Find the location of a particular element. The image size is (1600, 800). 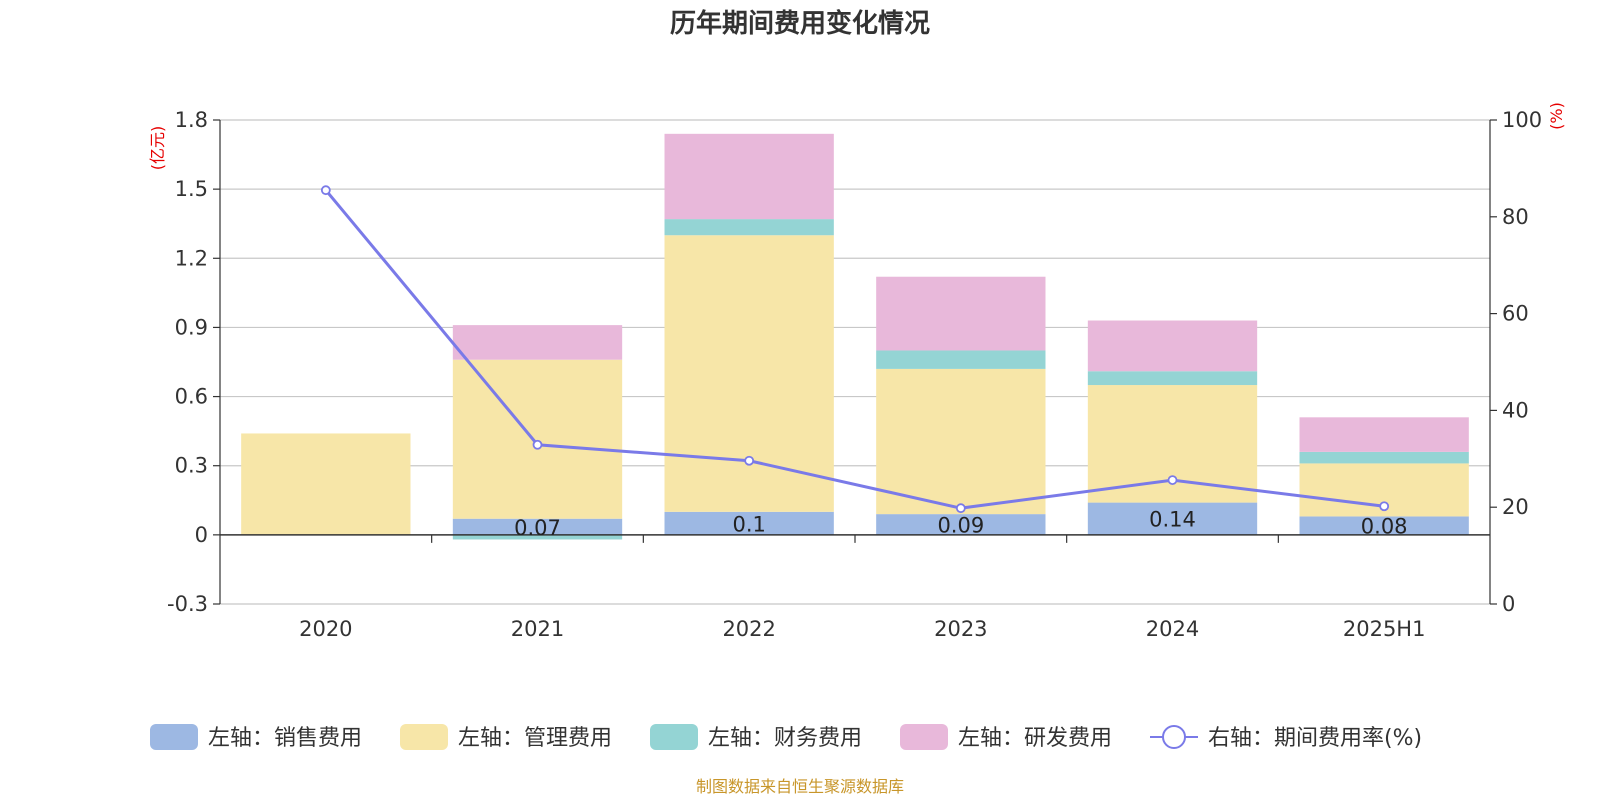

right-tick-label: 0 is located at coordinates (1508, 604).